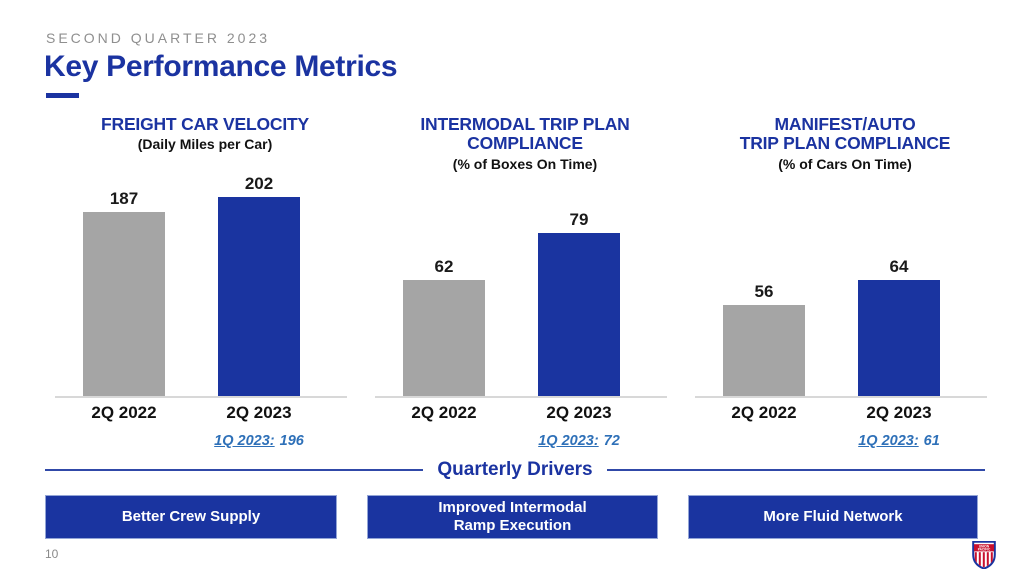  Describe the element at coordinates (259, 183) in the screenshot. I see `bar-value-label: 202` at that location.